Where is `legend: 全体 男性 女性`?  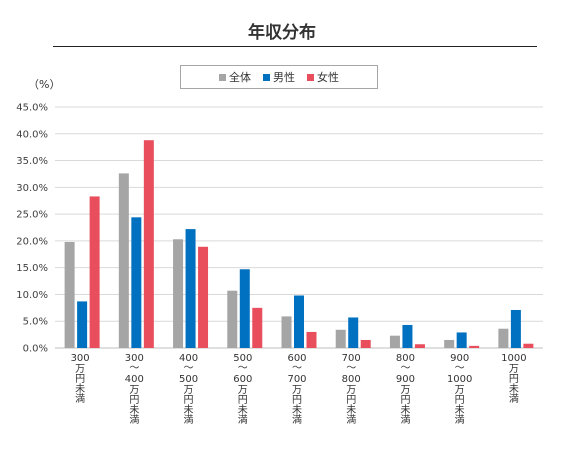
legend: 全体 男性 女性 is located at coordinates (279, 77).